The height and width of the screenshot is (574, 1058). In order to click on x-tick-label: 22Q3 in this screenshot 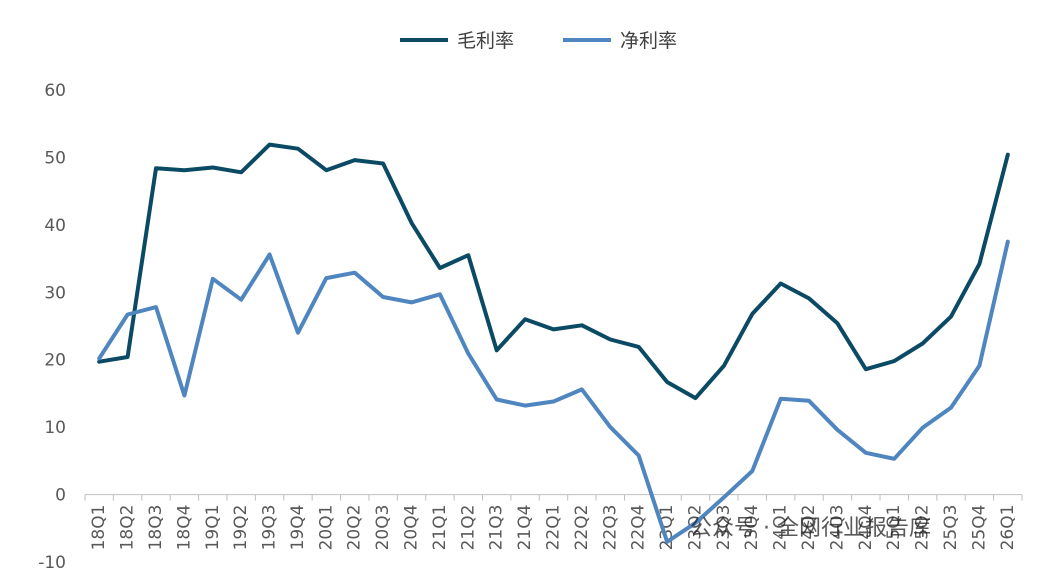, I will do `click(610, 528)`.